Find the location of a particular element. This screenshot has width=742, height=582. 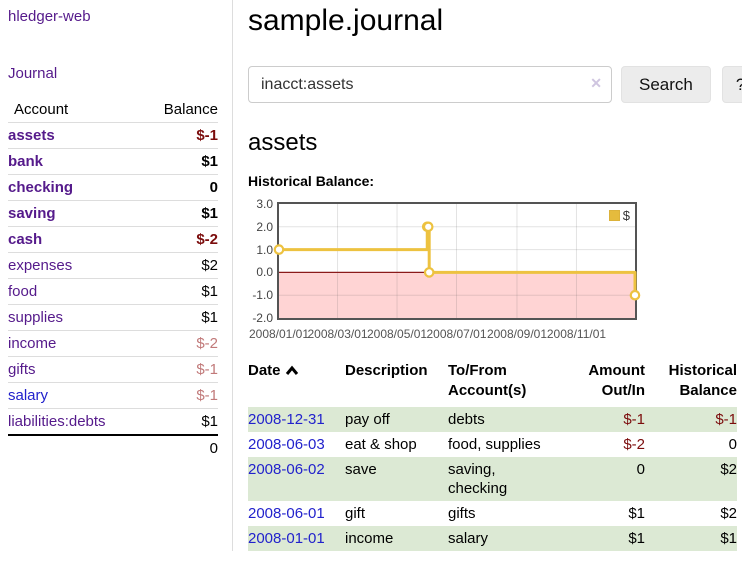

account-row: bank $1 is located at coordinates (113, 161).